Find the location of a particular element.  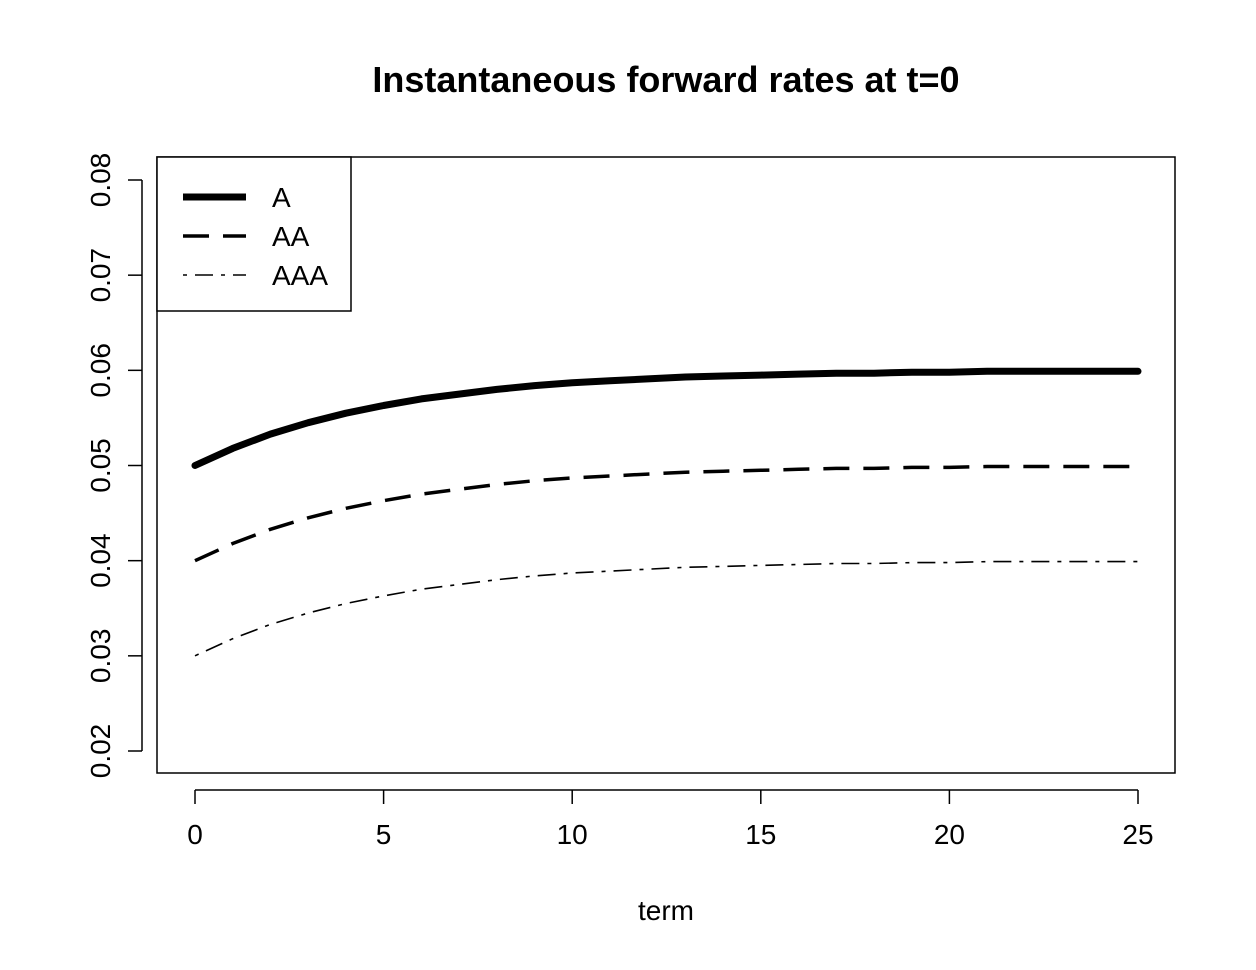

y-axis: 0.02 0.03 0.04 0.05 0.06 0.07 0.08 is located at coordinates (114, 466).